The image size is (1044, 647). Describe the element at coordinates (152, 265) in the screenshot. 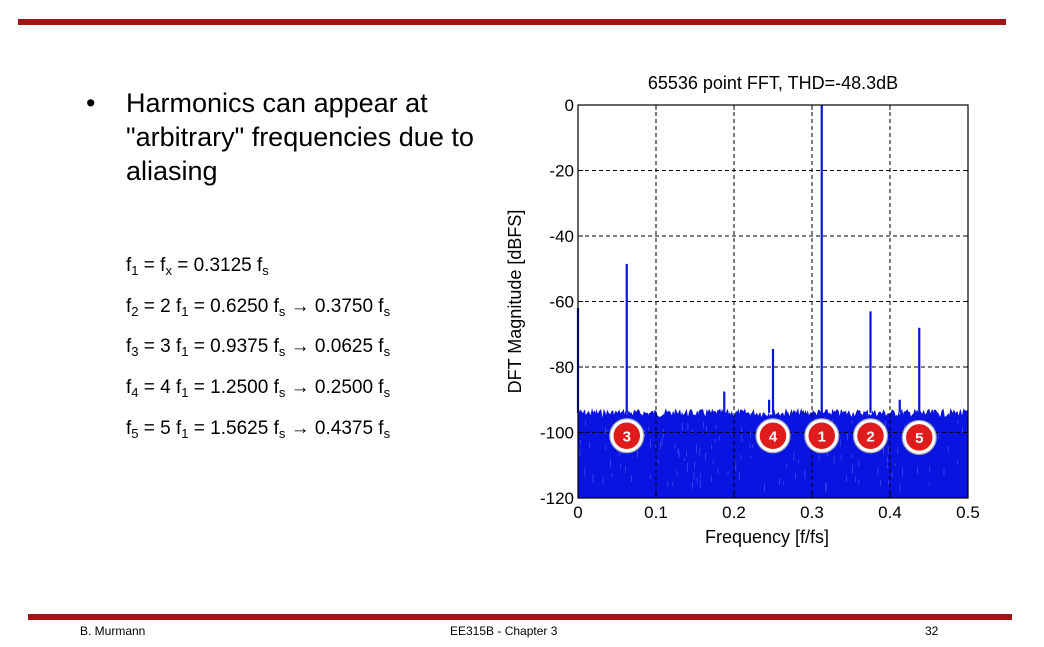

I see `equation-text: = f` at that location.